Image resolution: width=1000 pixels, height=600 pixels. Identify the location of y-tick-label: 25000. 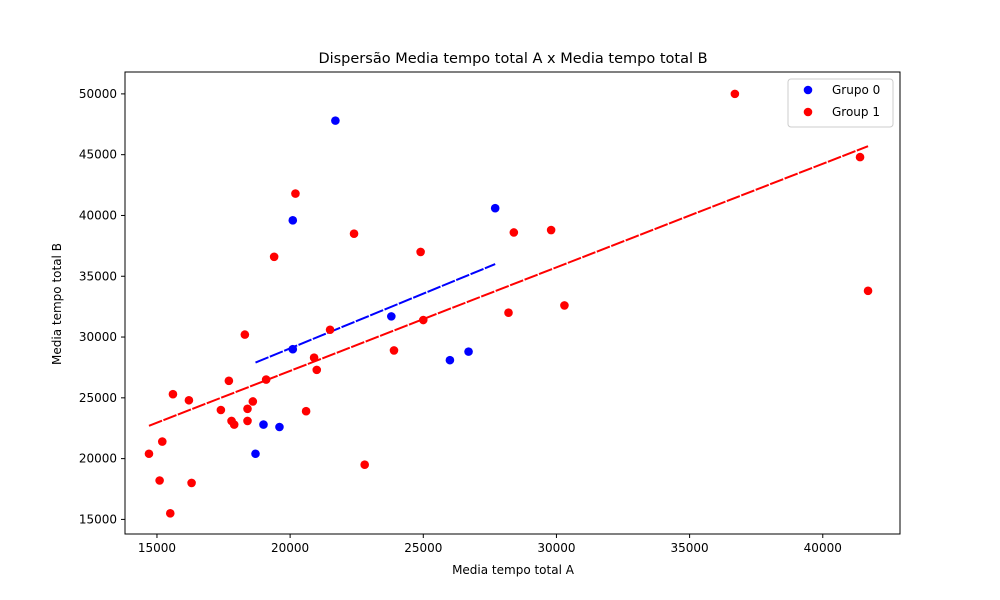
(98, 398).